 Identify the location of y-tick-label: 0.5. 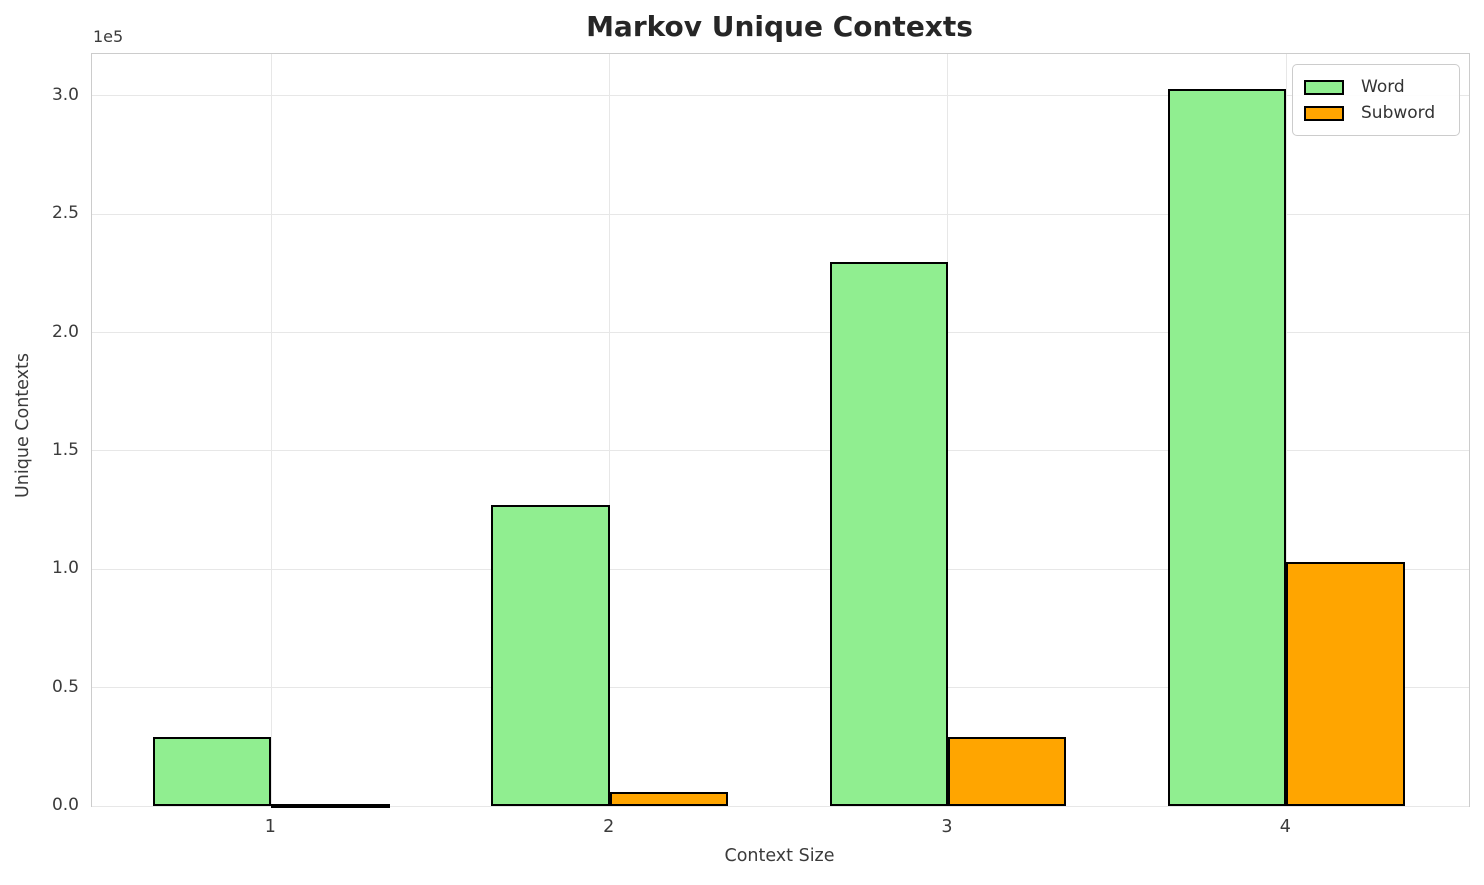
(65, 686).